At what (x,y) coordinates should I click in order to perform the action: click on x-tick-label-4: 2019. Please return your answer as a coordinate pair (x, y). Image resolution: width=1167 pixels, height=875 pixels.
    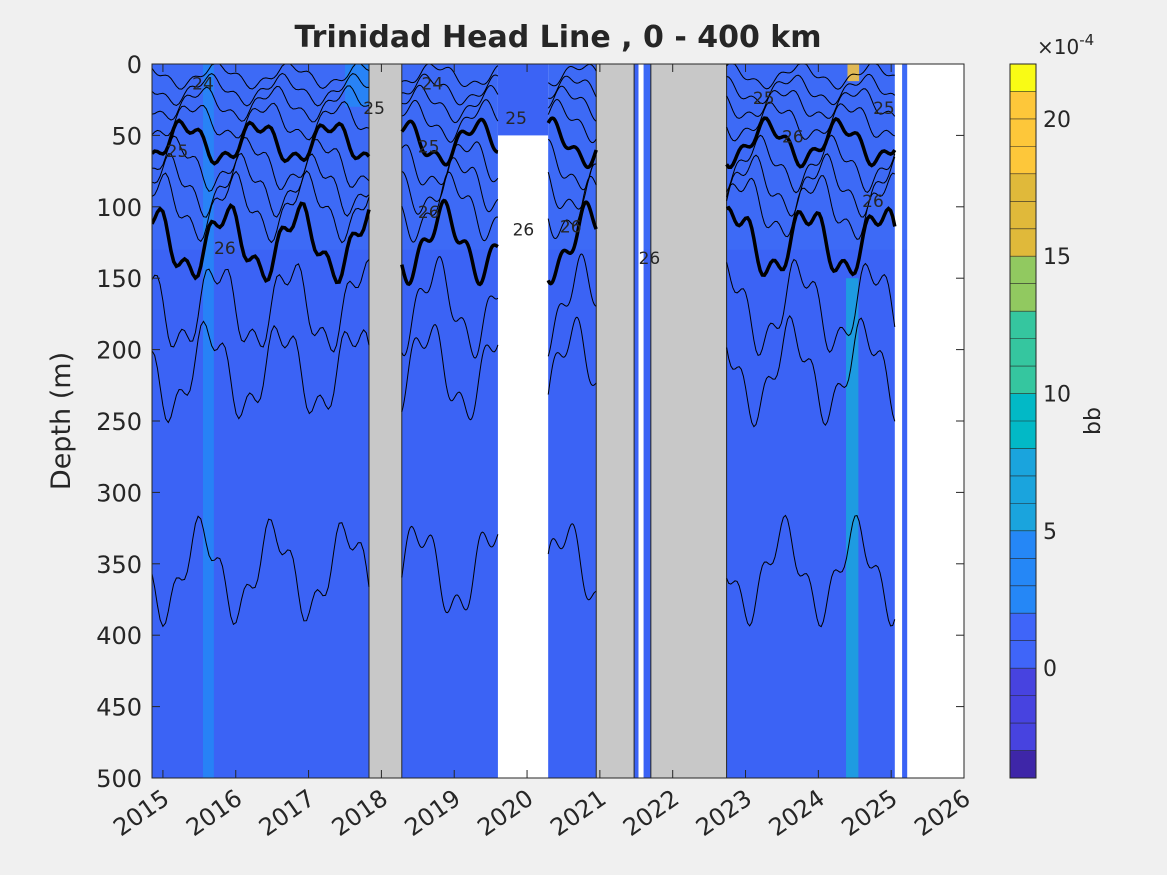
    Looking at the image, I should click on (433, 813).